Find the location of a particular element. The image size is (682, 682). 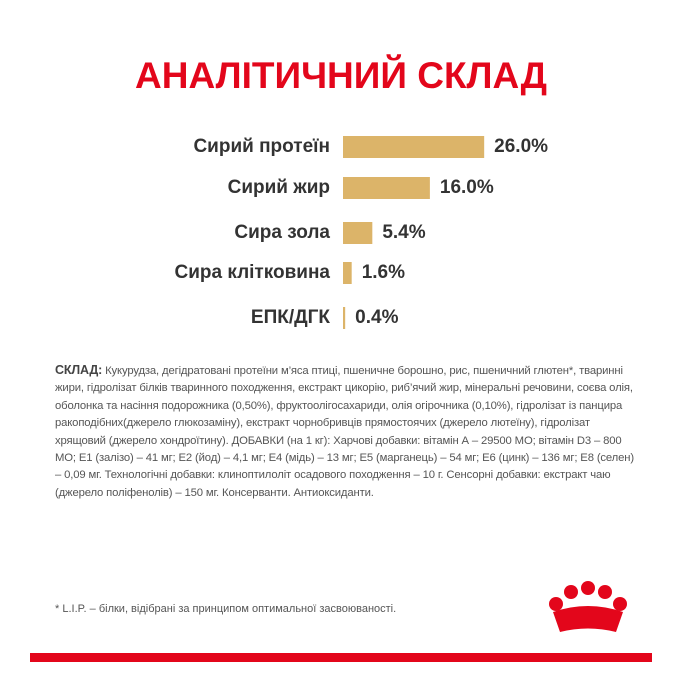

category-label: ЕПК/ДГК is located at coordinates (291, 317).